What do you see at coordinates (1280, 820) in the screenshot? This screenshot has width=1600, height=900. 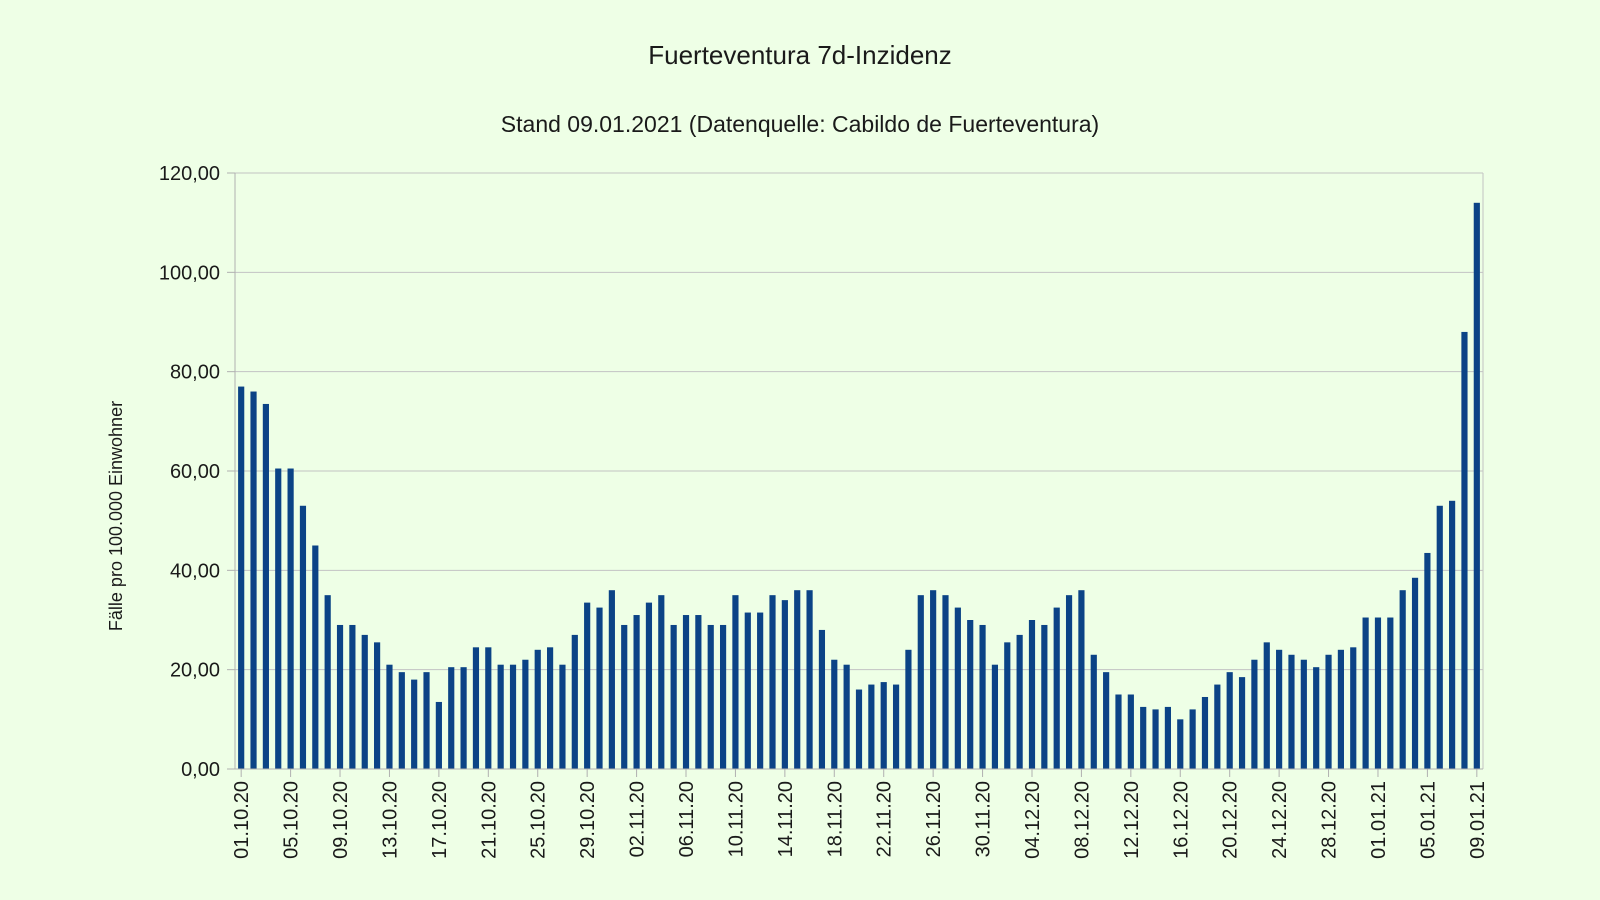 I see `x-tick-label: 24.12.20` at bounding box center [1280, 820].